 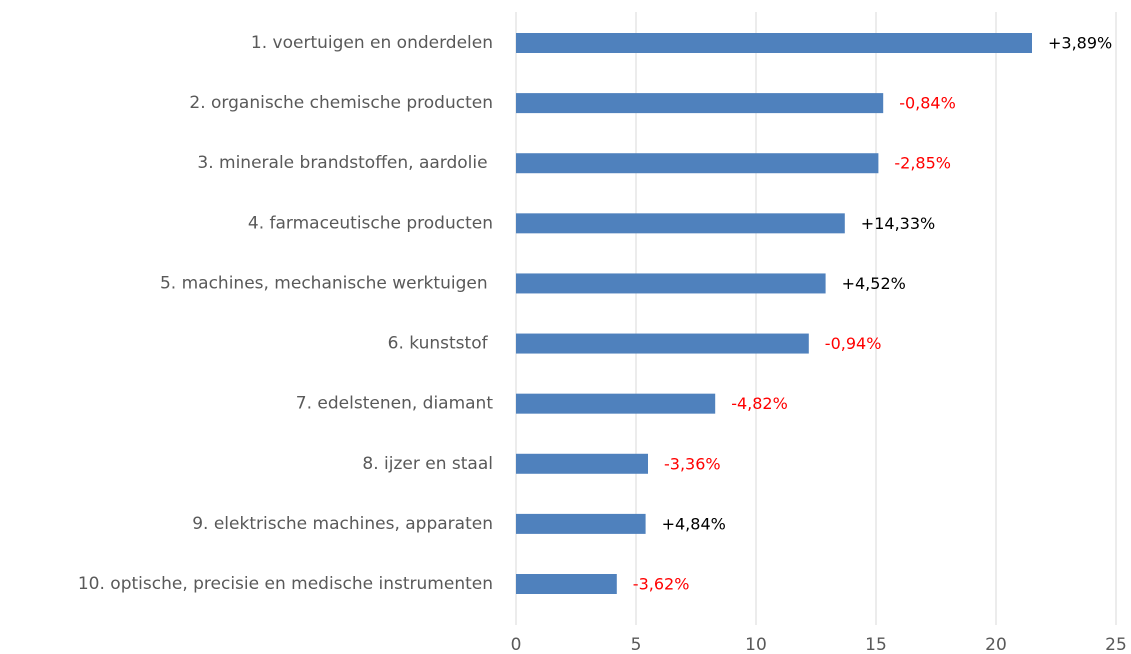 What do you see at coordinates (692, 463) in the screenshot?
I see `data-annotation: -3,36%` at bounding box center [692, 463].